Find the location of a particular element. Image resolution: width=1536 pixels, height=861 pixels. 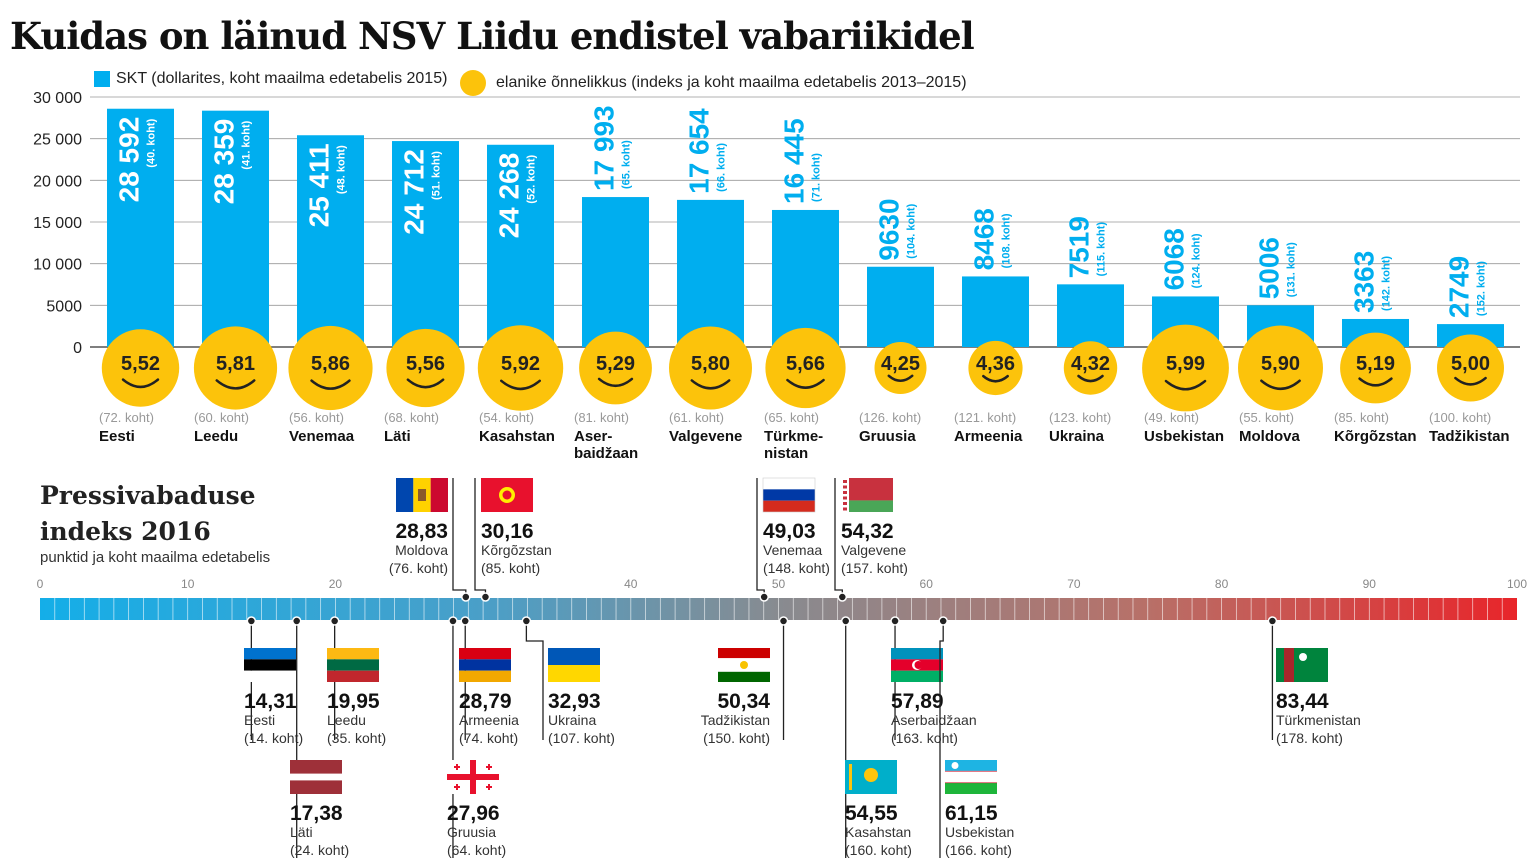

press-country-label: Türkmenistan is located at coordinates (1318, 720).